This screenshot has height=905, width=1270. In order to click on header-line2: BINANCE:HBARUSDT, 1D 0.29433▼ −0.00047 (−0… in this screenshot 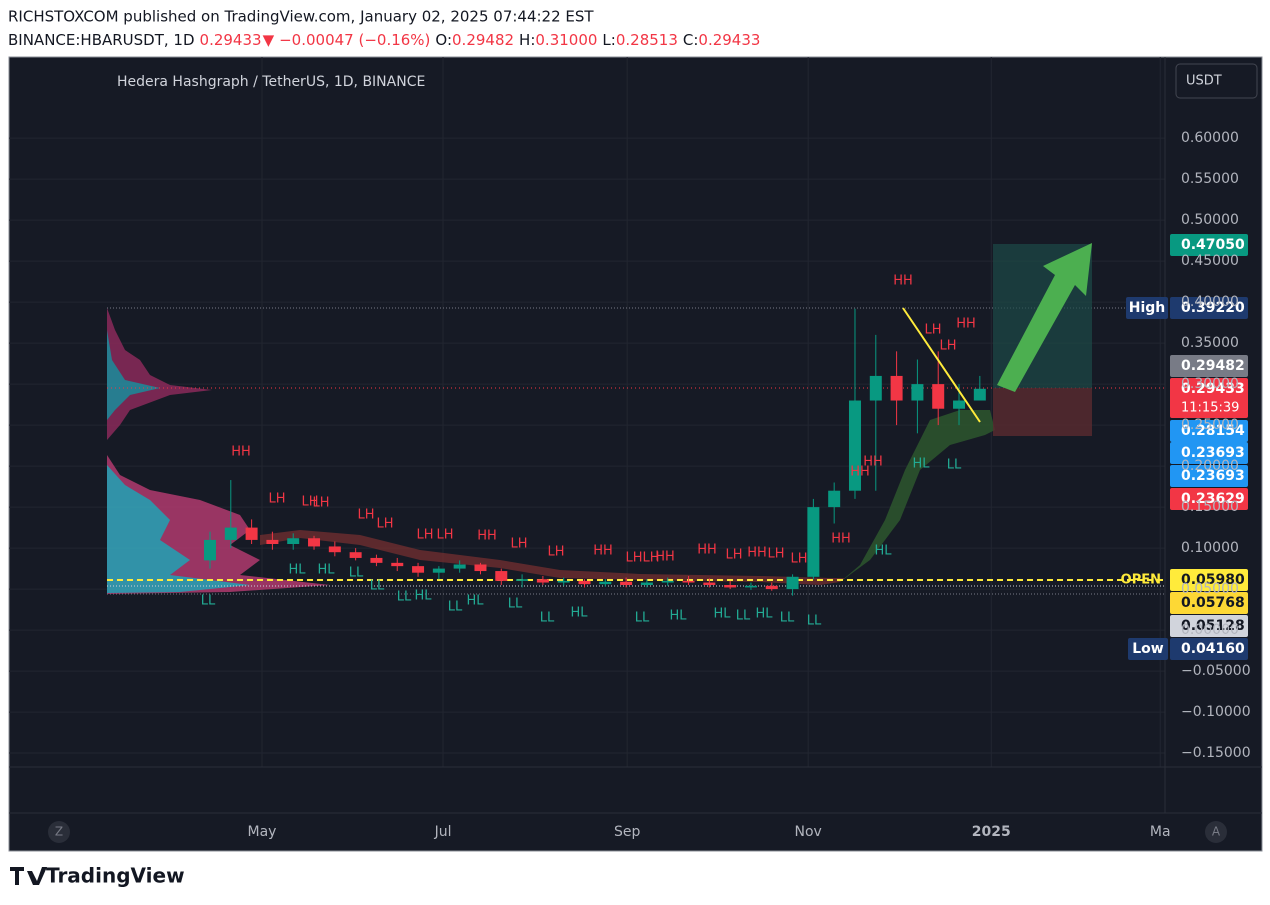, I will do `click(384, 40)`.